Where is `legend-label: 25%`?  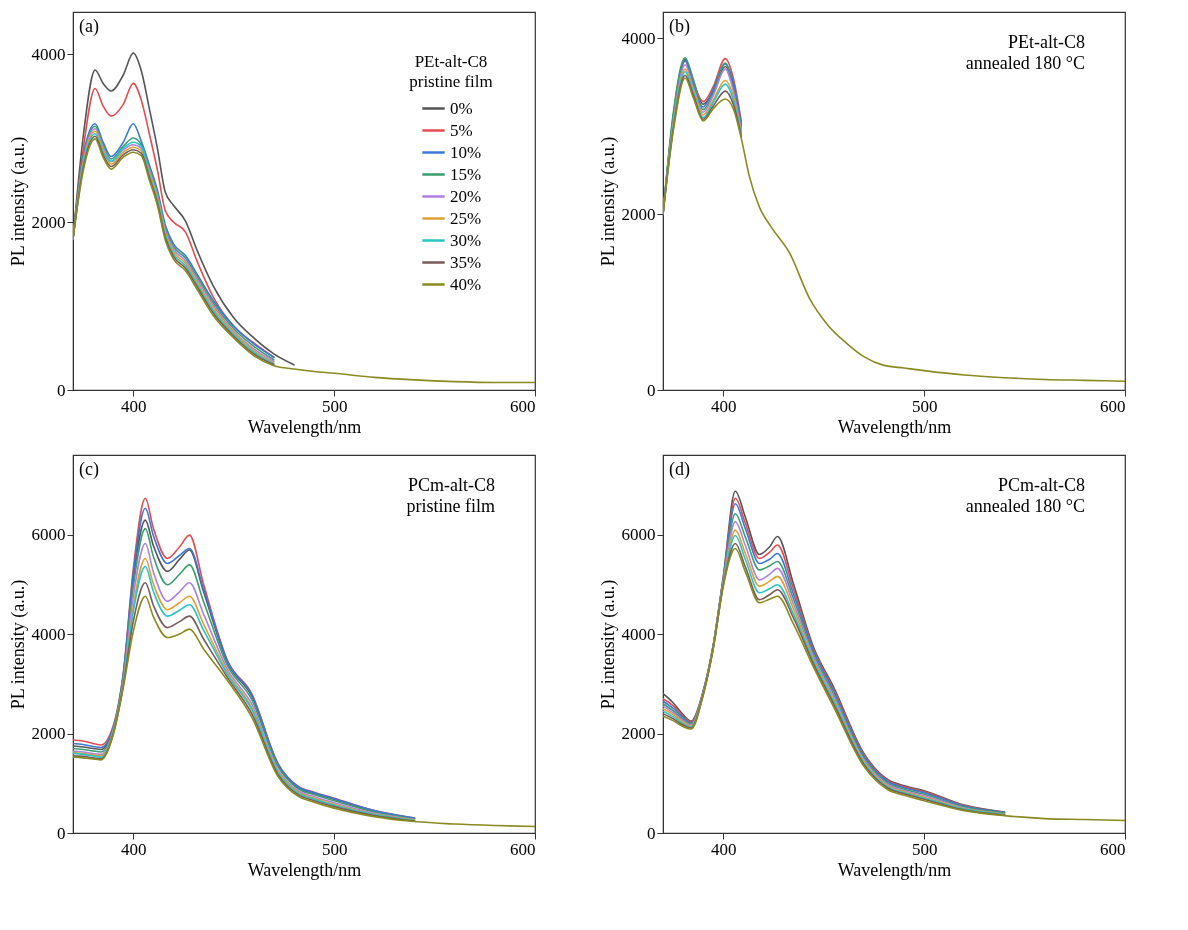
legend-label: 25% is located at coordinates (466, 218).